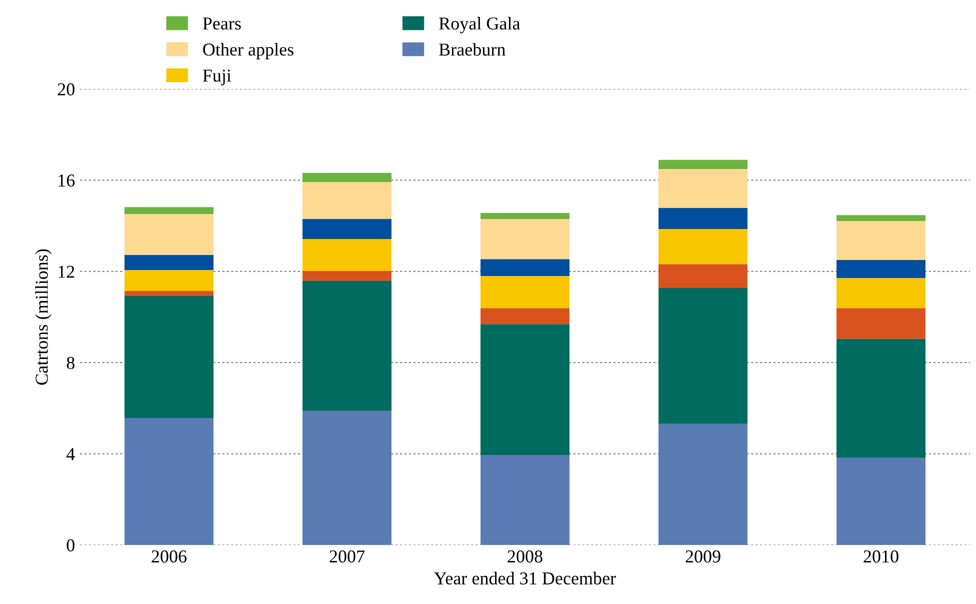 Image resolution: width=976 pixels, height=604 pixels. Describe the element at coordinates (248, 51) in the screenshot. I see `legend-label: Other apples` at that location.